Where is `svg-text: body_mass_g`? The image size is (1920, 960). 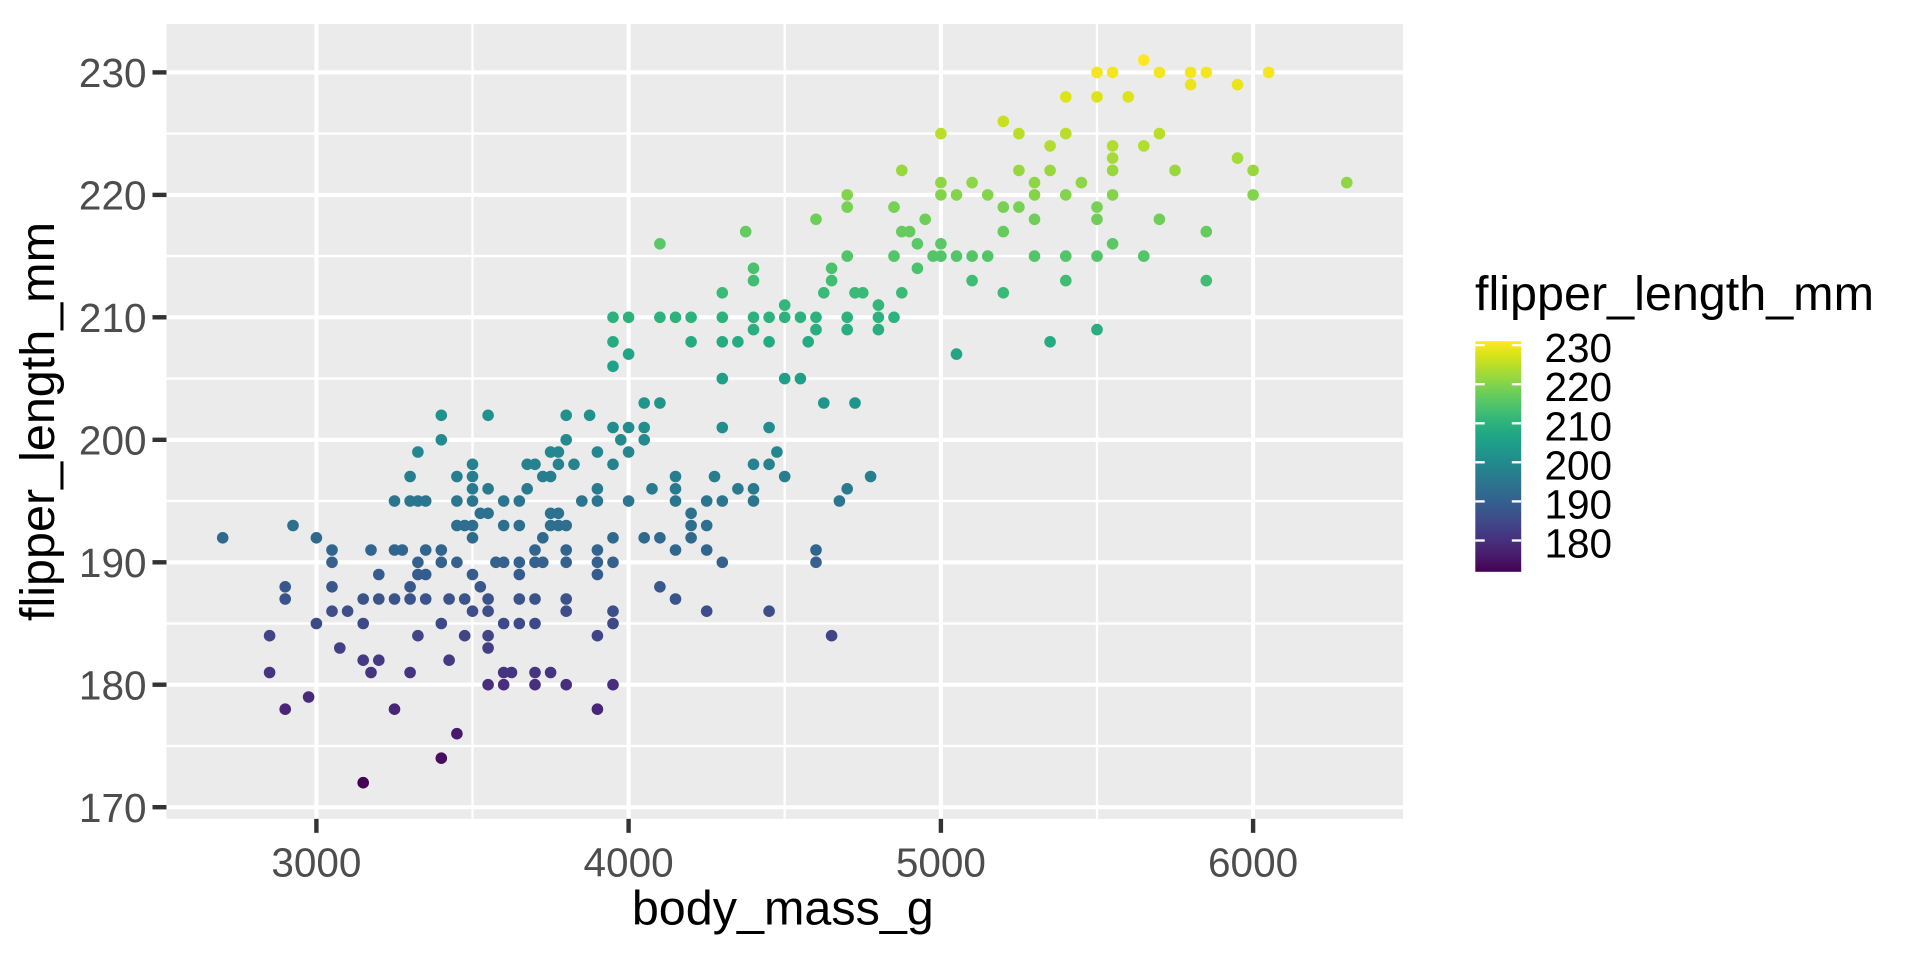
svg-text: body_mass_g is located at coordinates (783, 909).